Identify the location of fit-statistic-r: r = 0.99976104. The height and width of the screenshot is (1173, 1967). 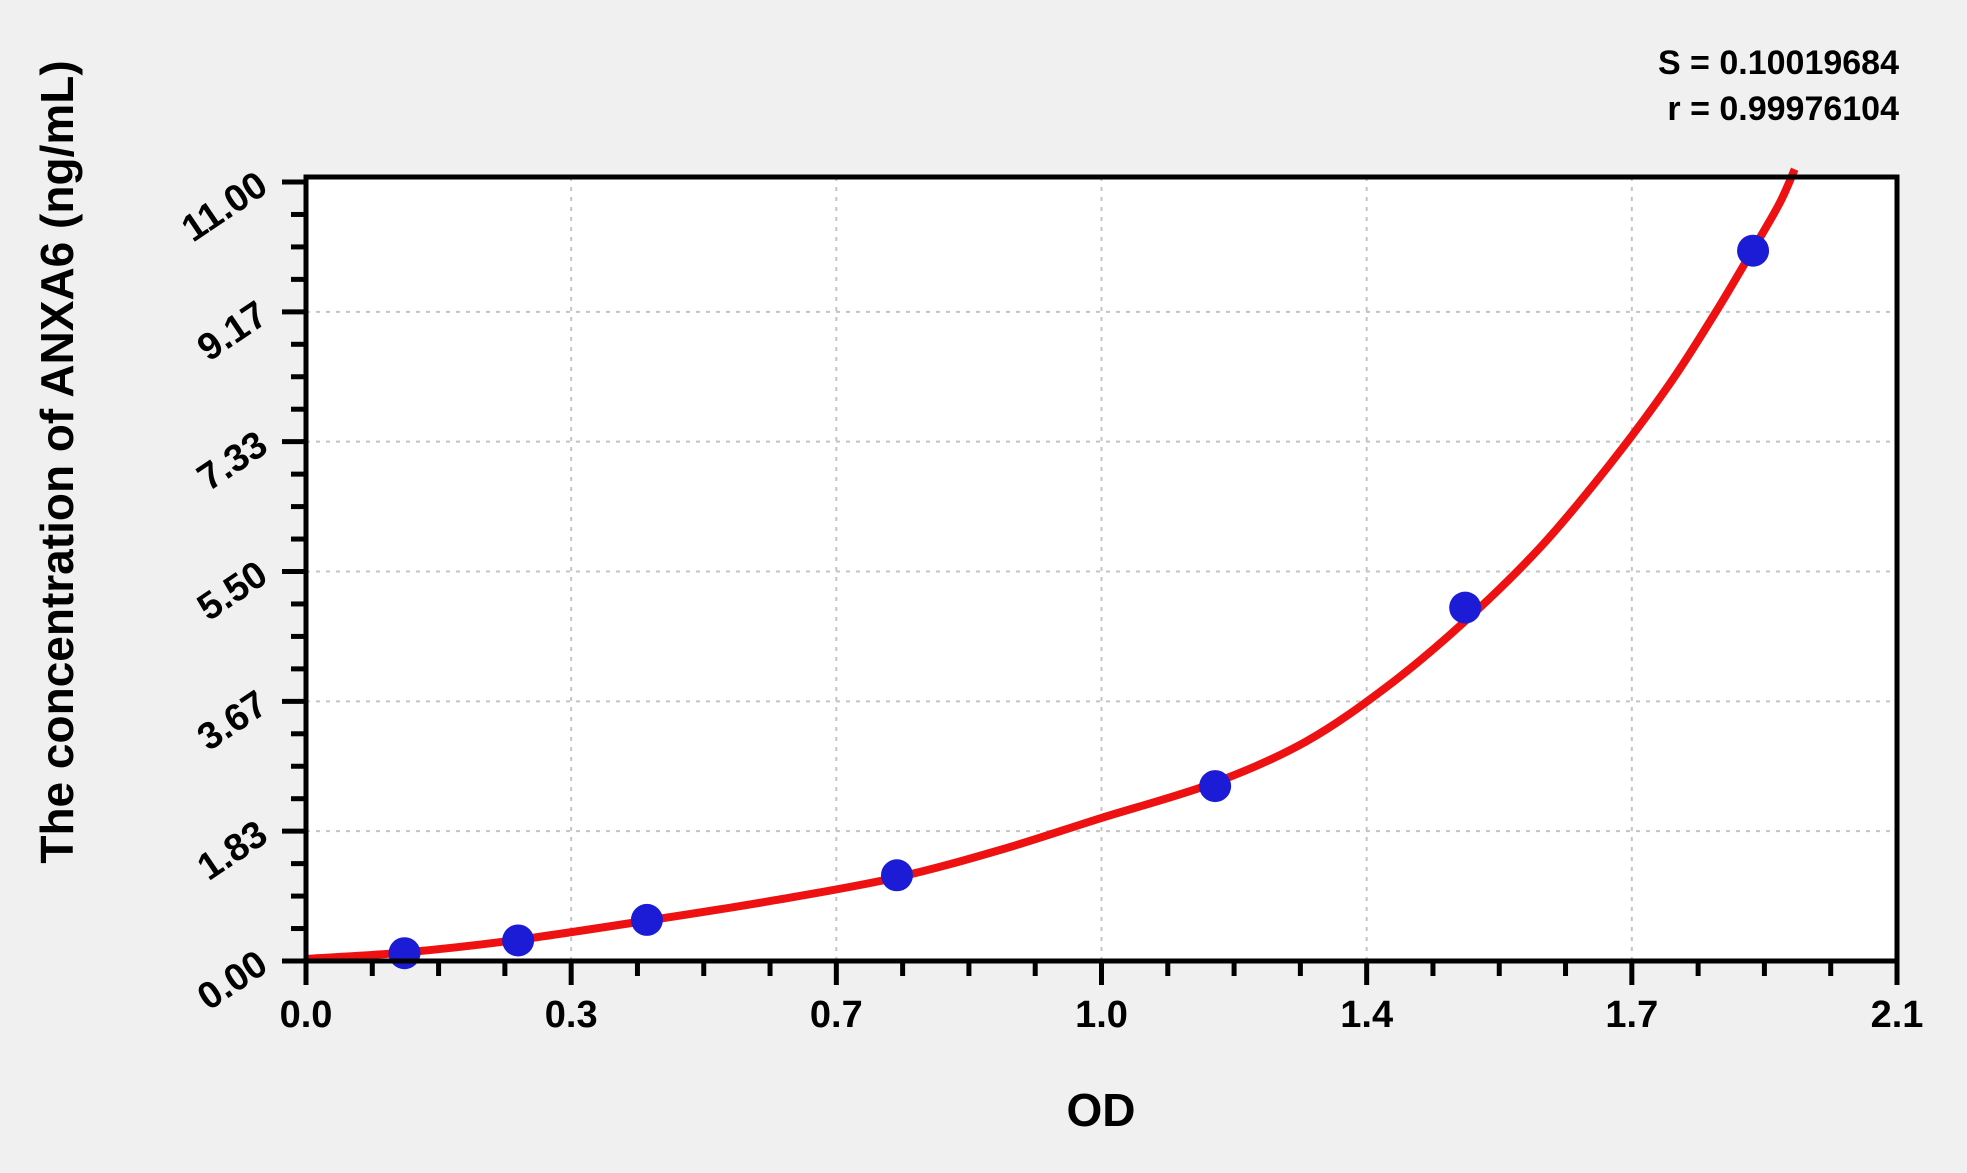
(1783, 109).